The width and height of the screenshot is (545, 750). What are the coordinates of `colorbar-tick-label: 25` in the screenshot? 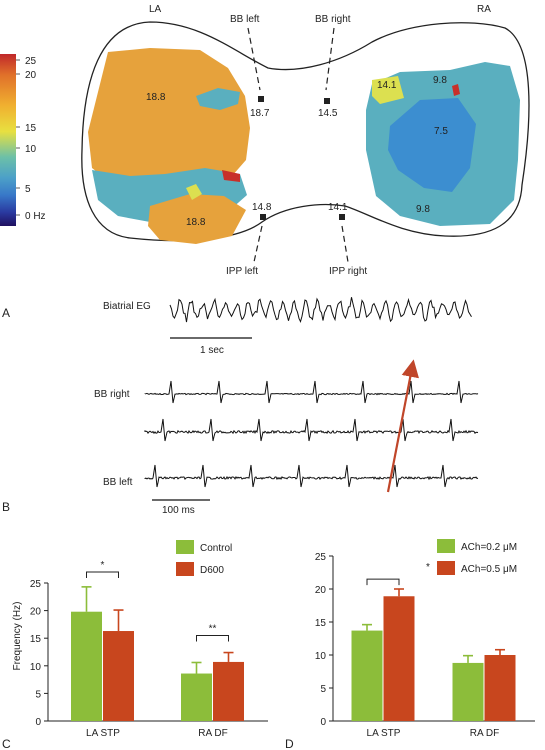 It's located at (31, 61).